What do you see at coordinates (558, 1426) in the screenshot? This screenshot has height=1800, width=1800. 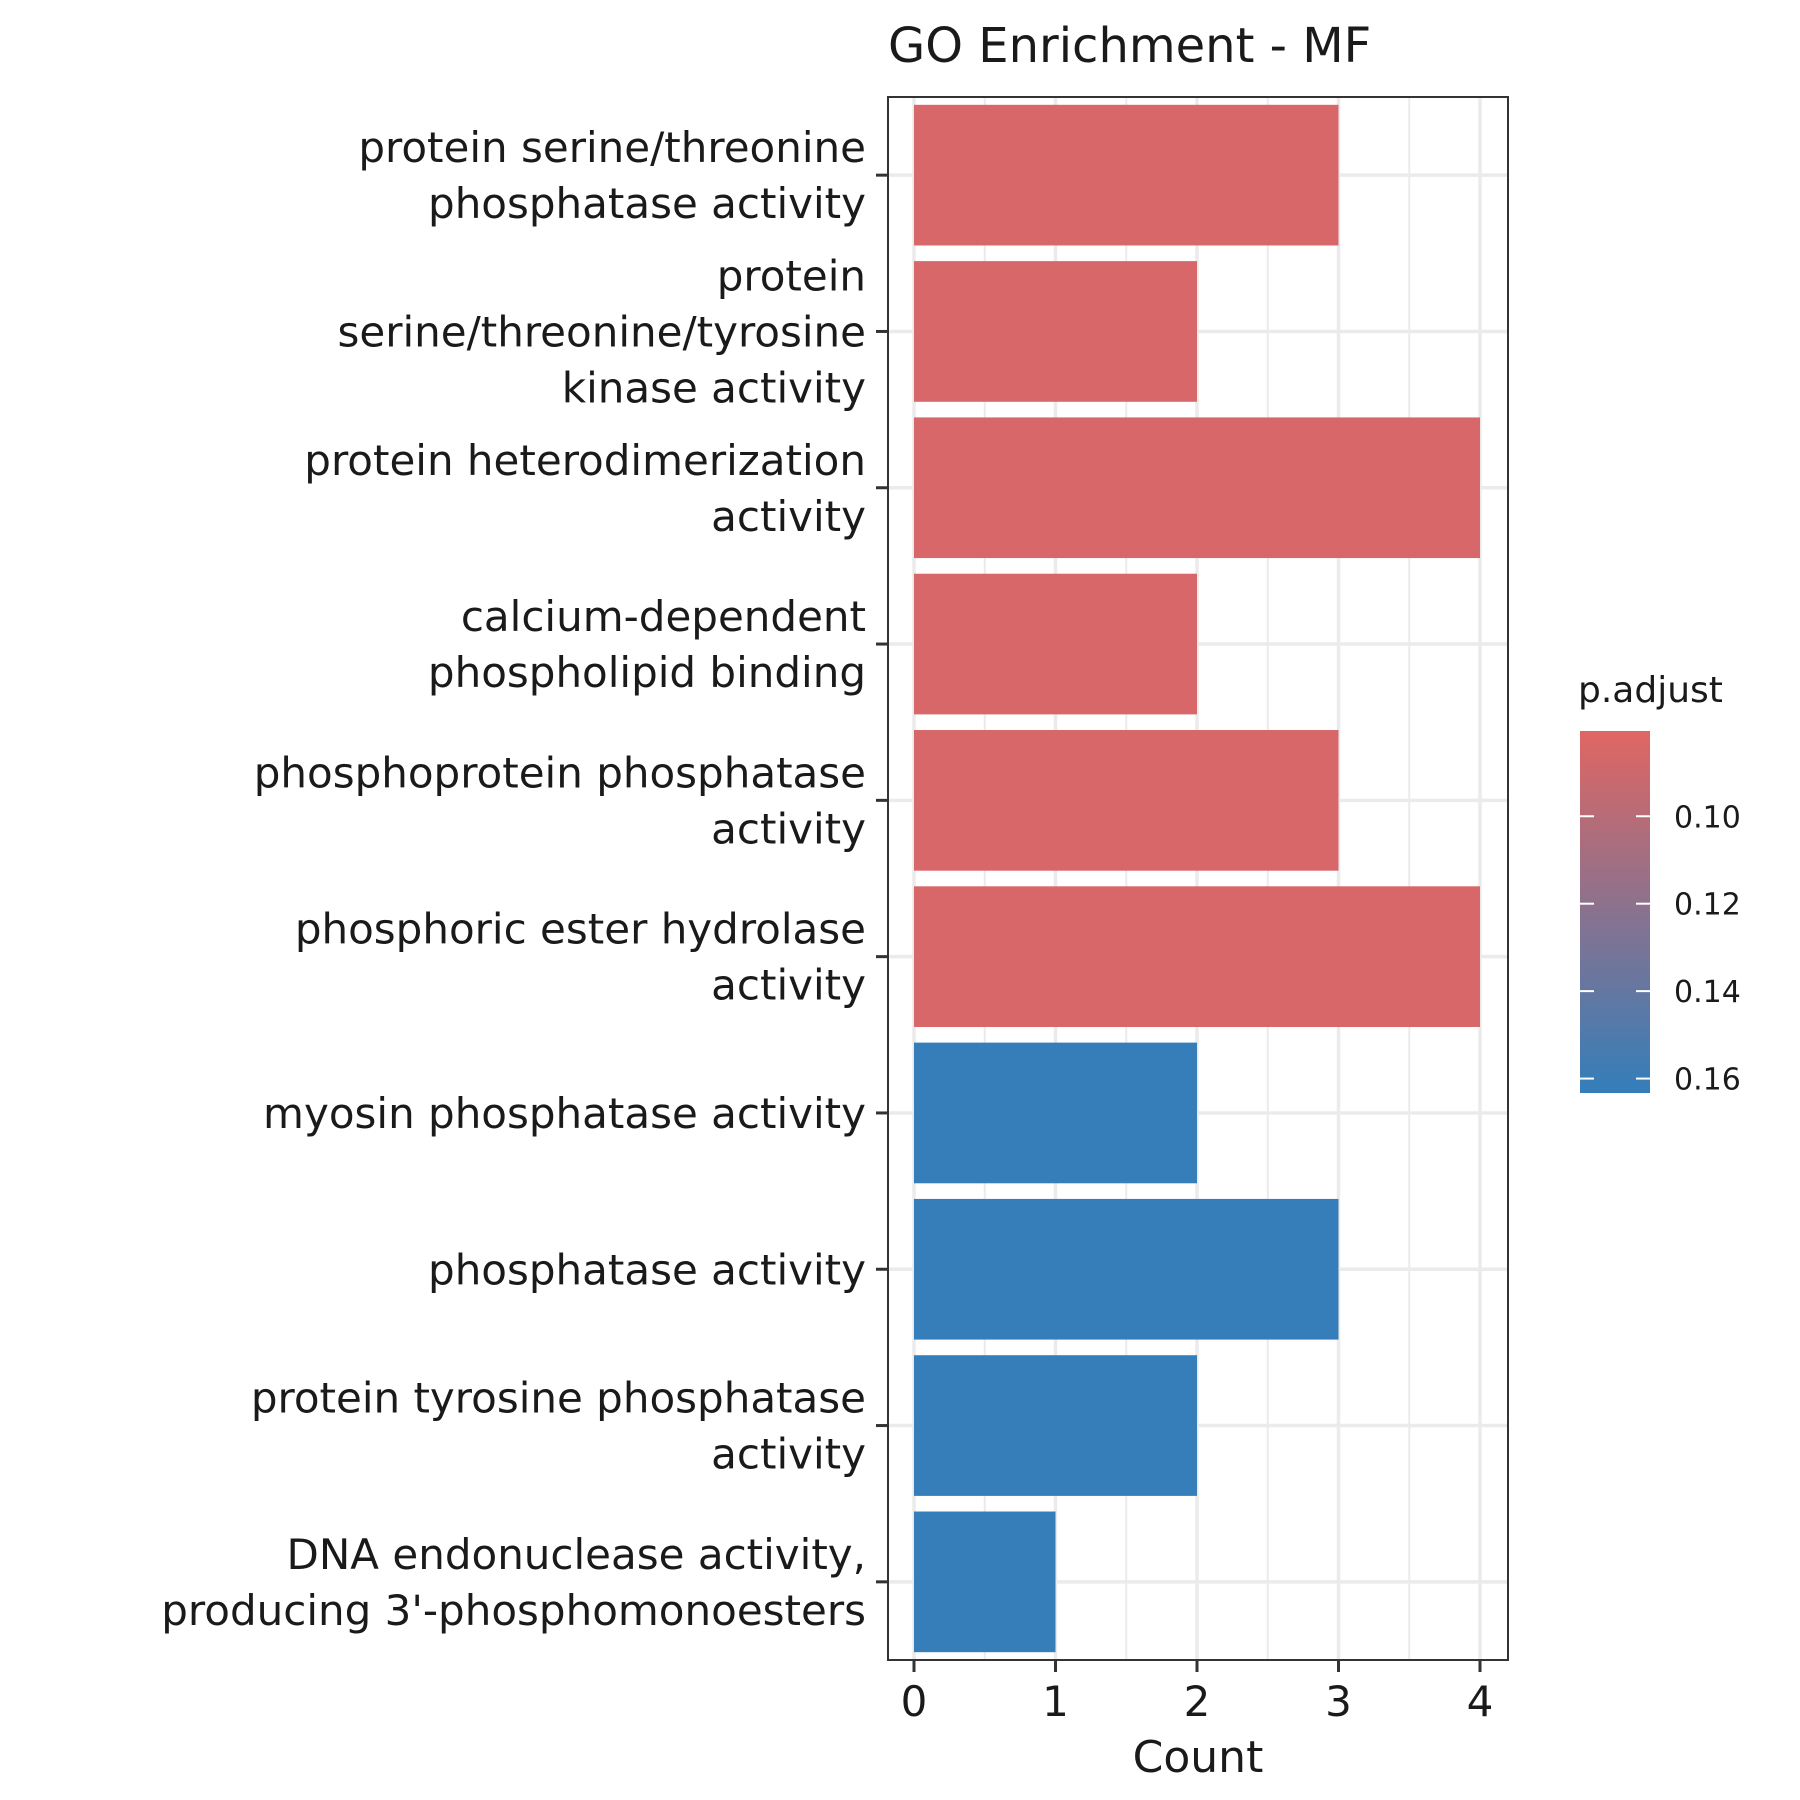 I see `y-tick-label: protein tyrosine phosphatase activity` at bounding box center [558, 1426].